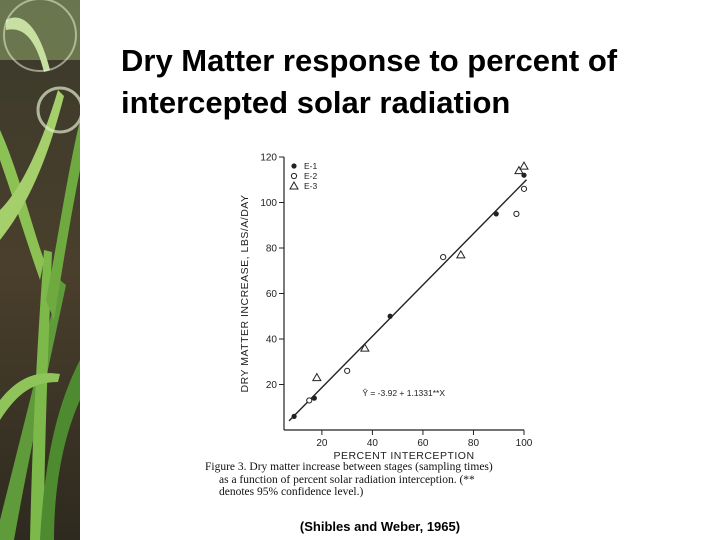  What do you see at coordinates (524, 443) in the screenshot?
I see `x-tick-label: 100` at bounding box center [524, 443].